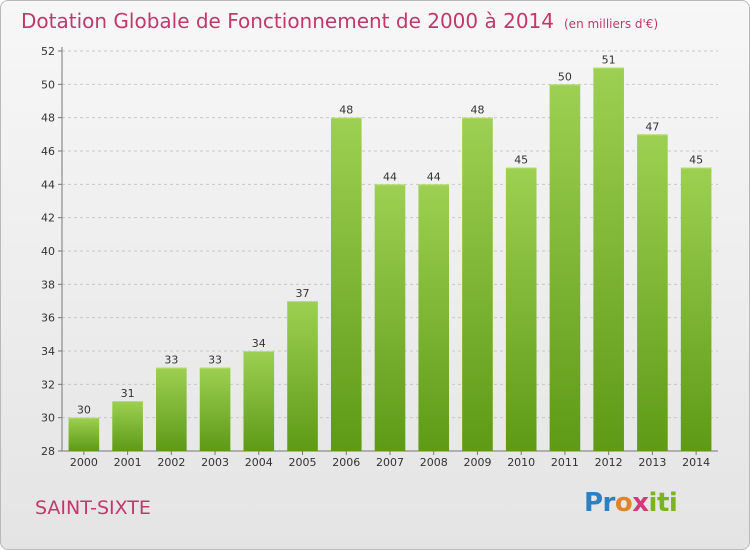 The image size is (750, 550). I want to click on y-tick-label: 28, so click(48, 451).